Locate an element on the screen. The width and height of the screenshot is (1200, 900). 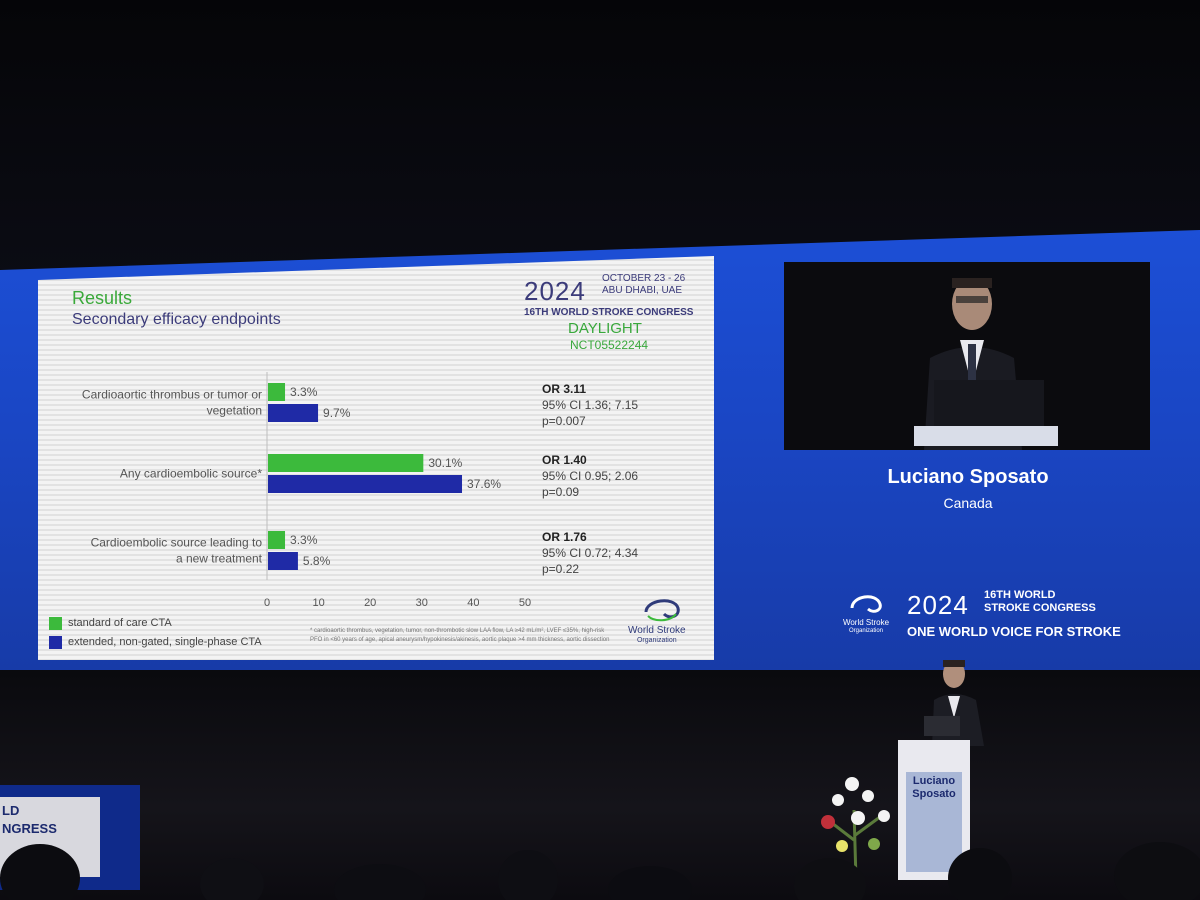
side-sign-line2: NGRESS is located at coordinates (29, 828).